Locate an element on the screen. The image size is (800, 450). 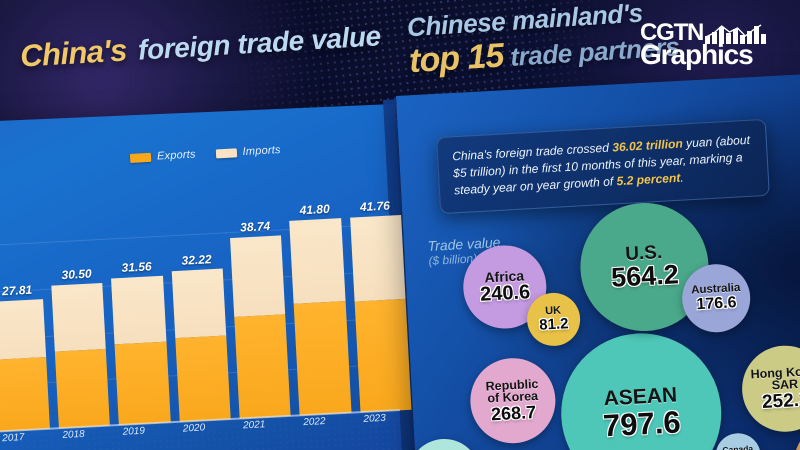
bubble-hong-kong-sar: Hong Kong SAR 252.3 is located at coordinates (769, 388).